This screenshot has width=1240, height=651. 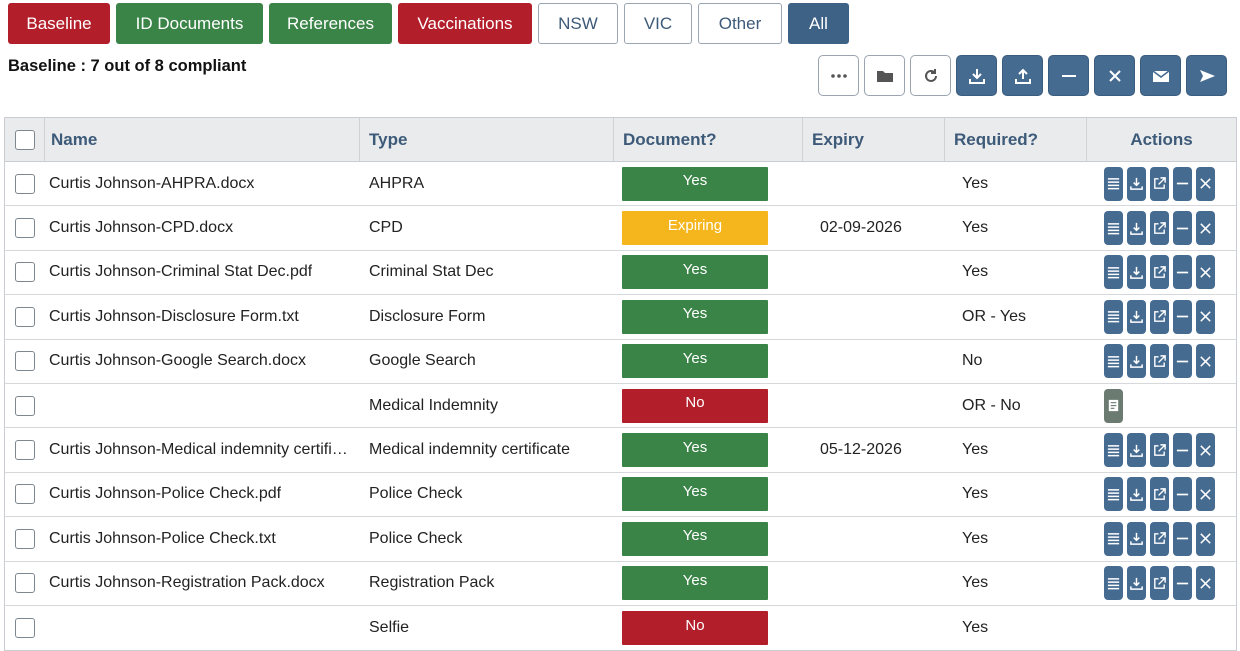 I want to click on document-status-cell: Yes, so click(x=708, y=538).